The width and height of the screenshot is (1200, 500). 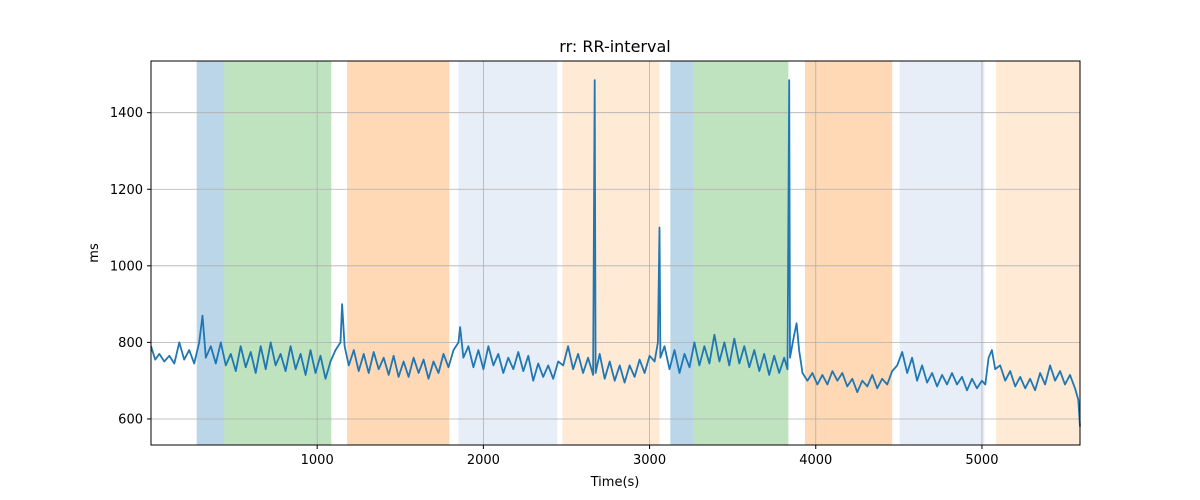 I want to click on x-axis-label: Time(s), so click(x=615, y=482).